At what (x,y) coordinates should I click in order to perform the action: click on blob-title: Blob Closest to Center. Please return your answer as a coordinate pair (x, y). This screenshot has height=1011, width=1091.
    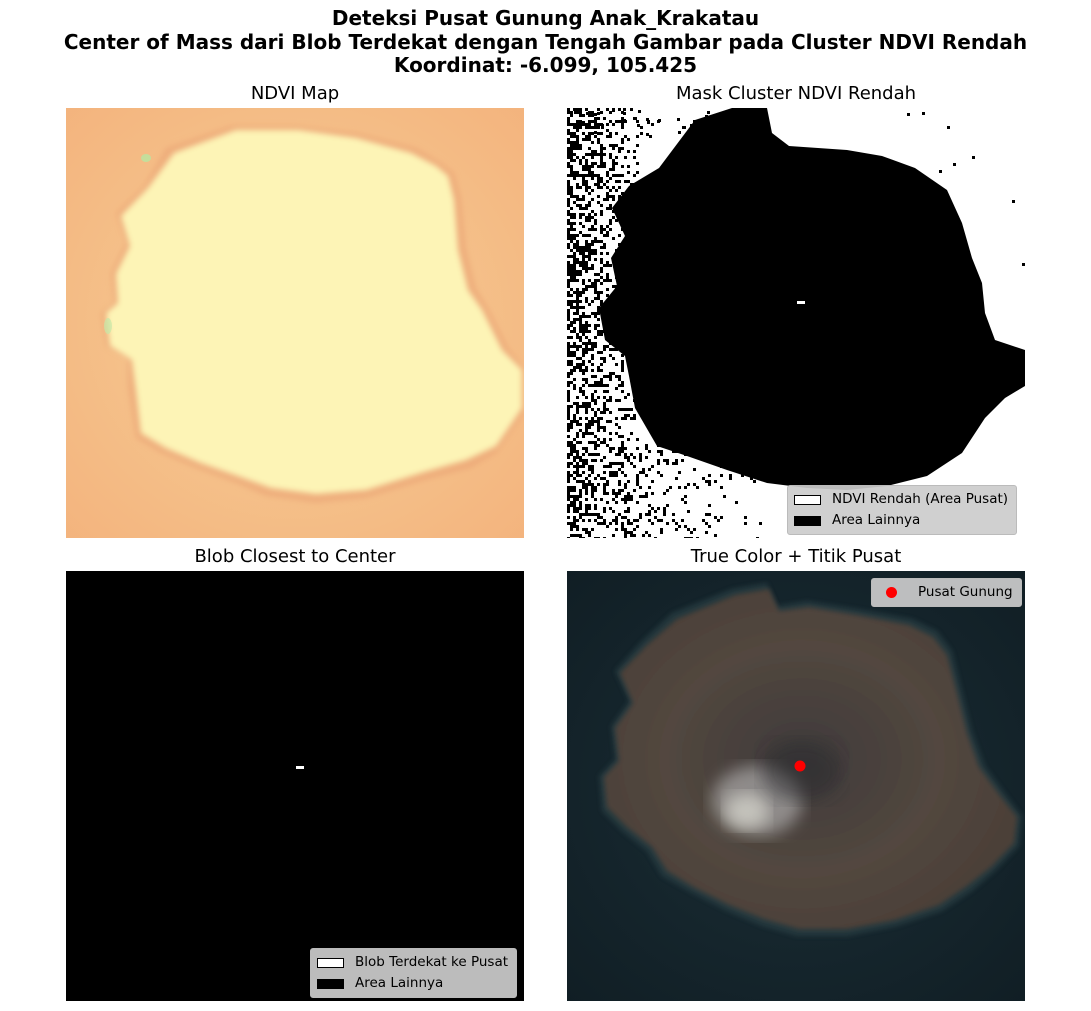
    Looking at the image, I should click on (295, 556).